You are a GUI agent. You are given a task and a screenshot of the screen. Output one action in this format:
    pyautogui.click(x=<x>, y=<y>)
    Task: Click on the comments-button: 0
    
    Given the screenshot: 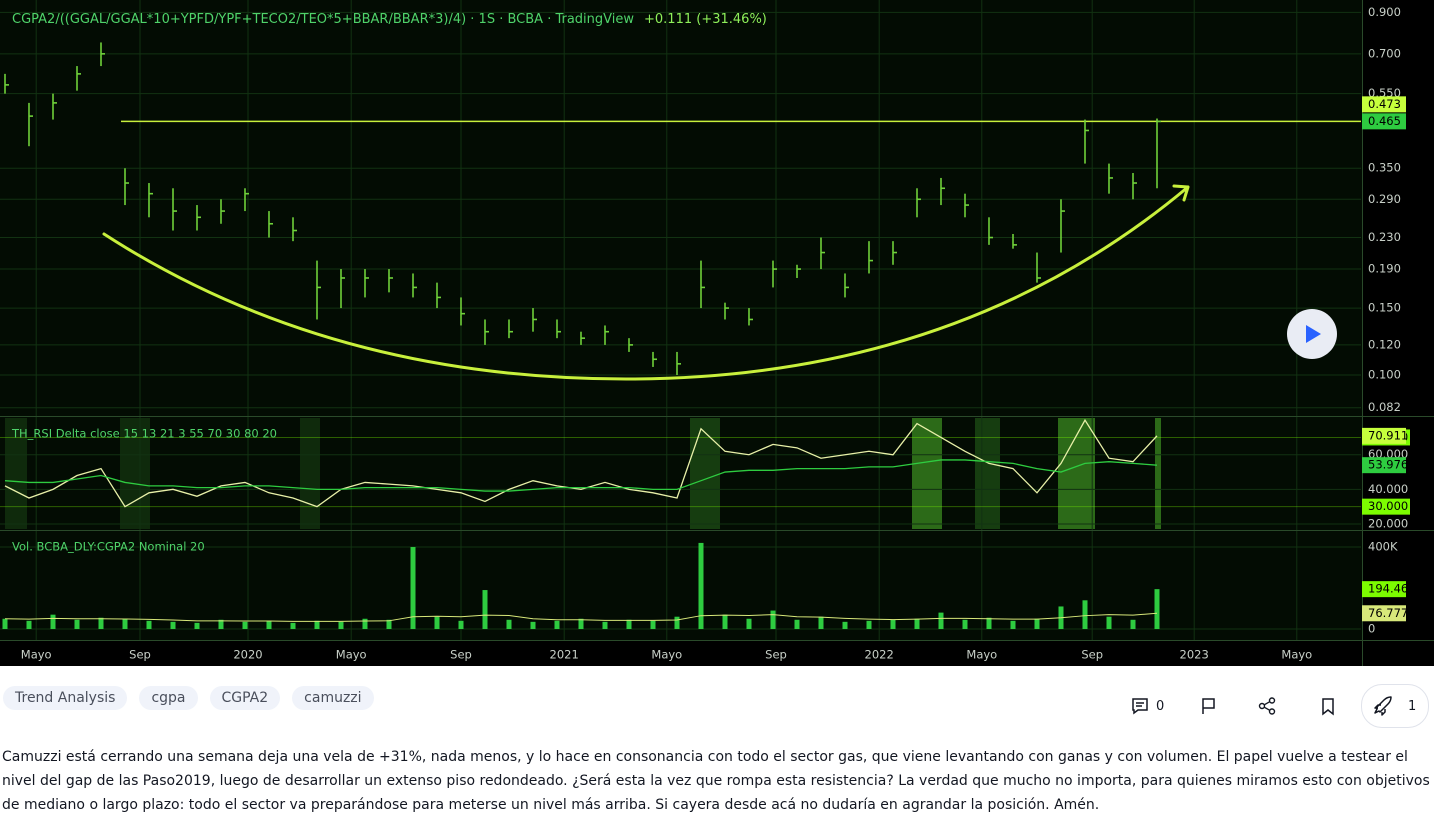 What is the action you would take?
    pyautogui.click(x=1147, y=706)
    